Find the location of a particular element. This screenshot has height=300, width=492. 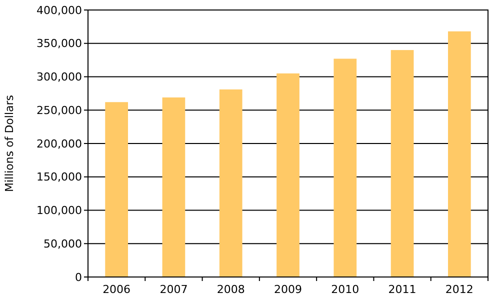

x-tick-label: 2011 is located at coordinates (402, 289).